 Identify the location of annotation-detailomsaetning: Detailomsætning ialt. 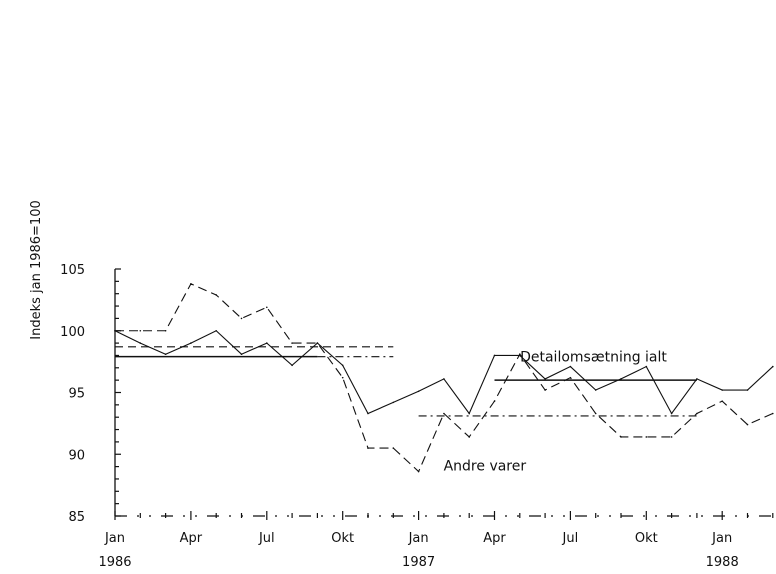
(593, 358).